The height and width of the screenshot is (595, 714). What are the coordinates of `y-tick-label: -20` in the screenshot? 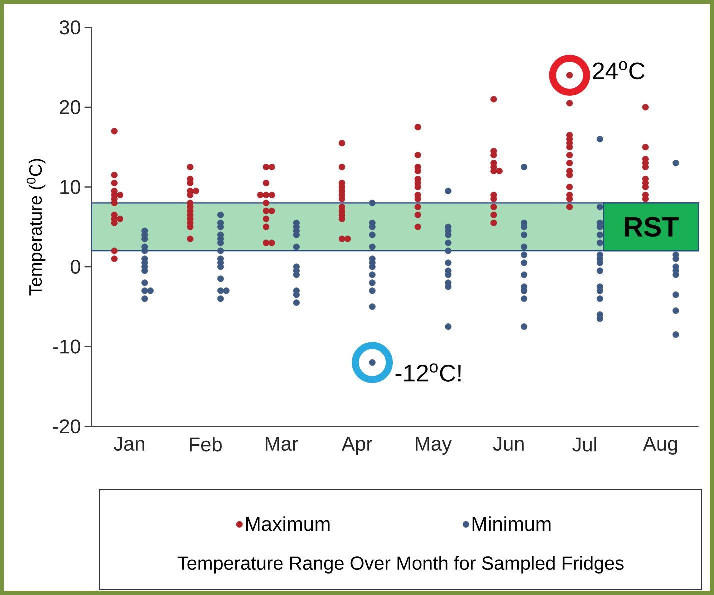 It's located at (67, 427).